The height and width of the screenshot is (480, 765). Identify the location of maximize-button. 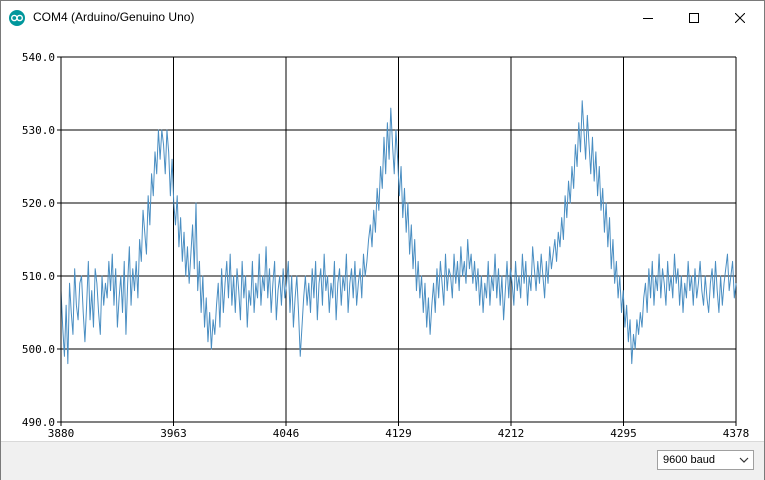
(694, 18).